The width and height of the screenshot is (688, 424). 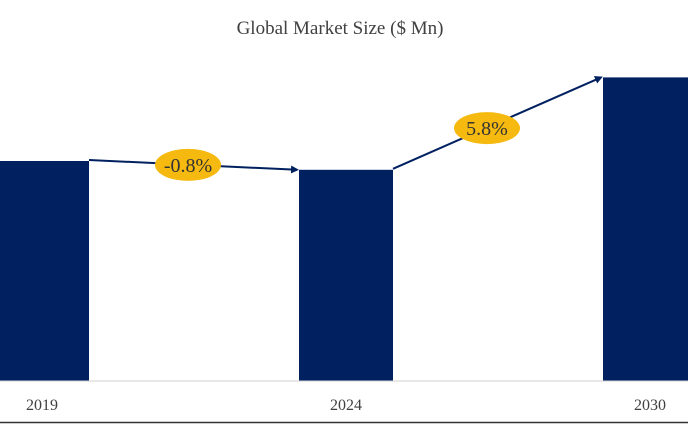 What do you see at coordinates (42, 405) in the screenshot?
I see `x-tick-label: 2019` at bounding box center [42, 405].